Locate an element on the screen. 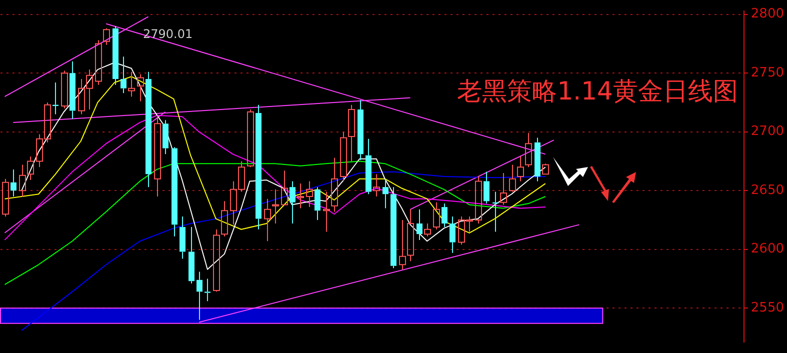 The image size is (787, 353). y-tick-label: 2650 is located at coordinates (767, 190).